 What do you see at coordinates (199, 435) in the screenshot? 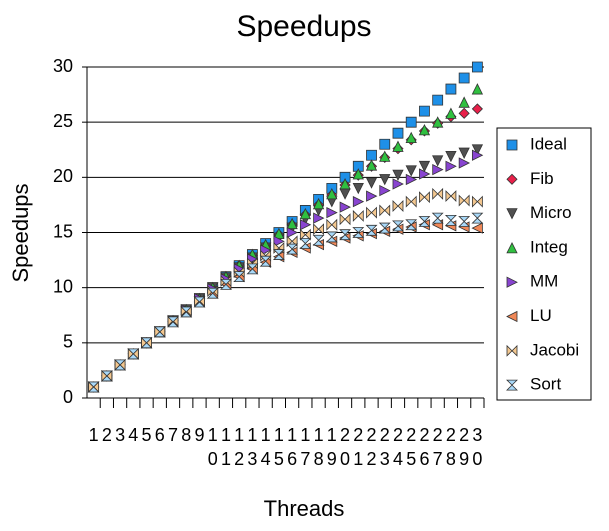
I see `x-tick-label: 9` at bounding box center [199, 435].